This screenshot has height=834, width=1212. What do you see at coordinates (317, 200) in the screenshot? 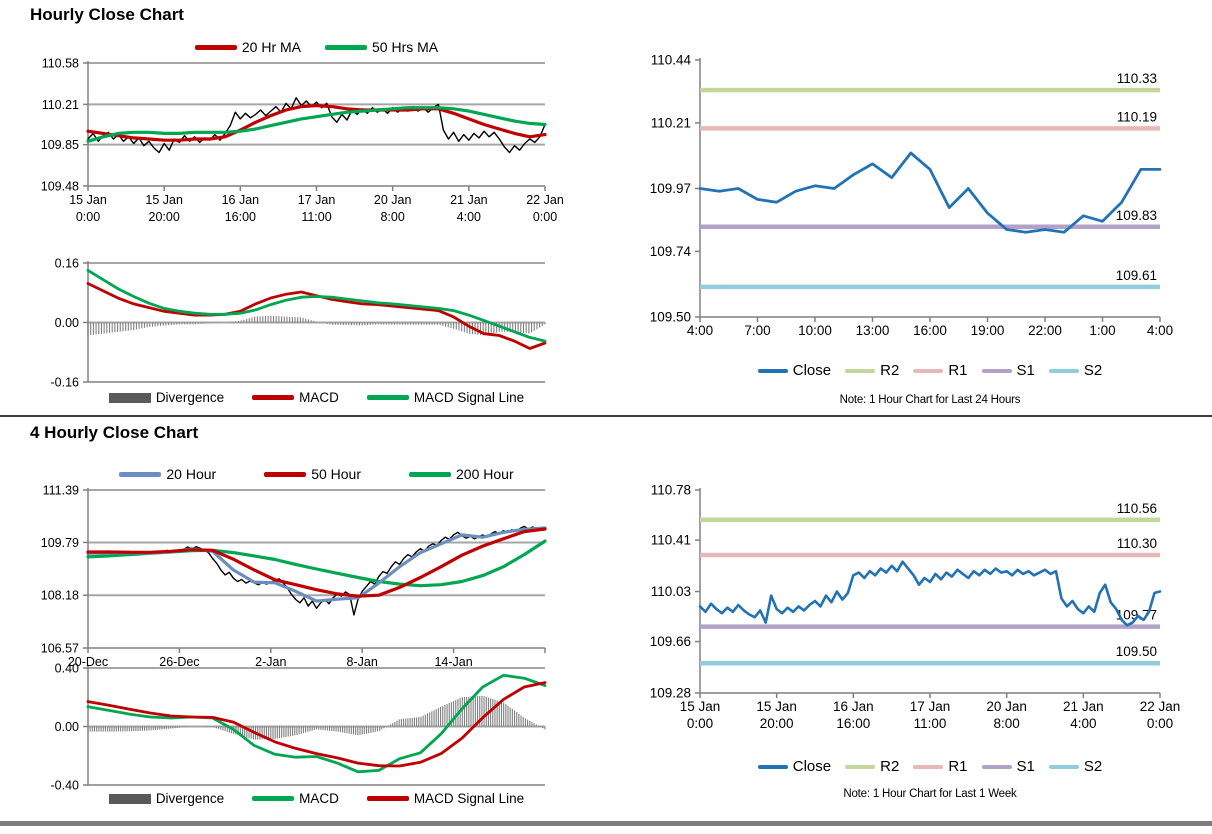
I see `svg-text: 17 Jan` at bounding box center [317, 200].